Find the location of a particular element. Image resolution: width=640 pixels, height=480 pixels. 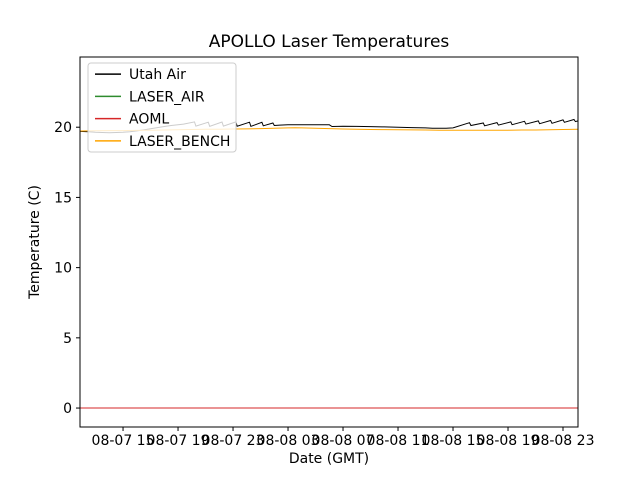

legend-label-utah-air: Utah Air is located at coordinates (157, 75).